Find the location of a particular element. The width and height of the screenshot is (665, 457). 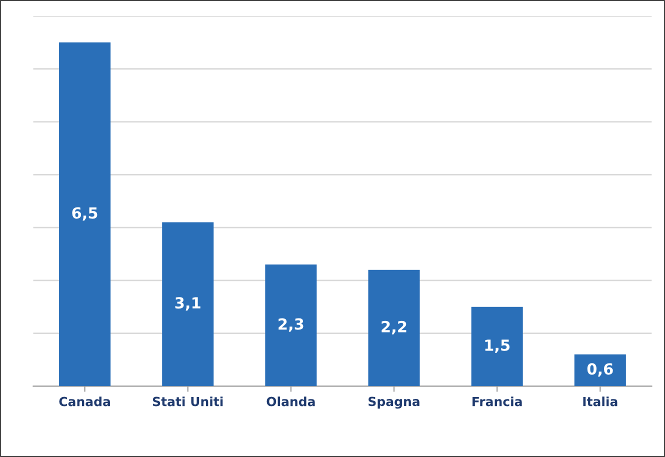

data-label: 1,5 is located at coordinates (497, 346).